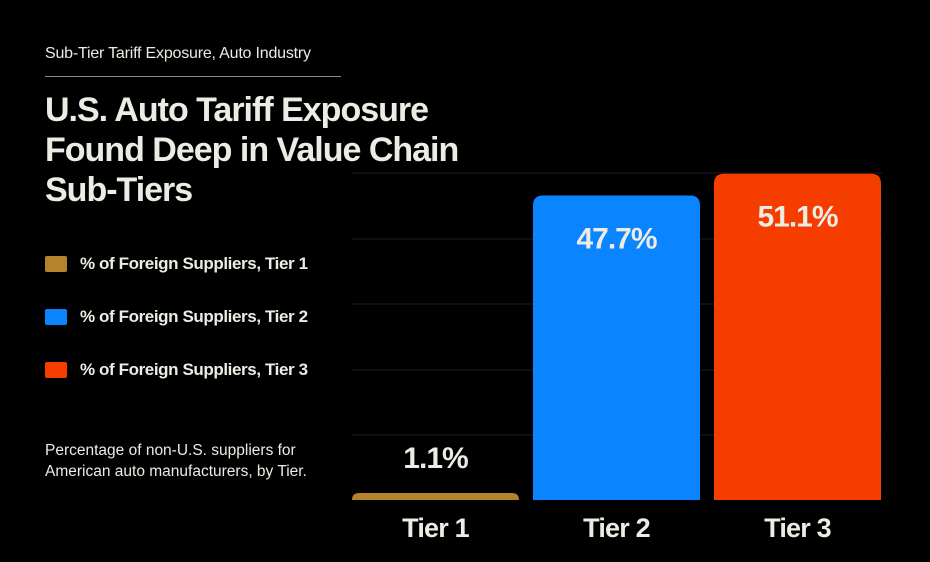 Image resolution: width=930 pixels, height=562 pixels. I want to click on legend-label-tier-3: % of Foreign Suppliers, Tier 3, so click(194, 369).